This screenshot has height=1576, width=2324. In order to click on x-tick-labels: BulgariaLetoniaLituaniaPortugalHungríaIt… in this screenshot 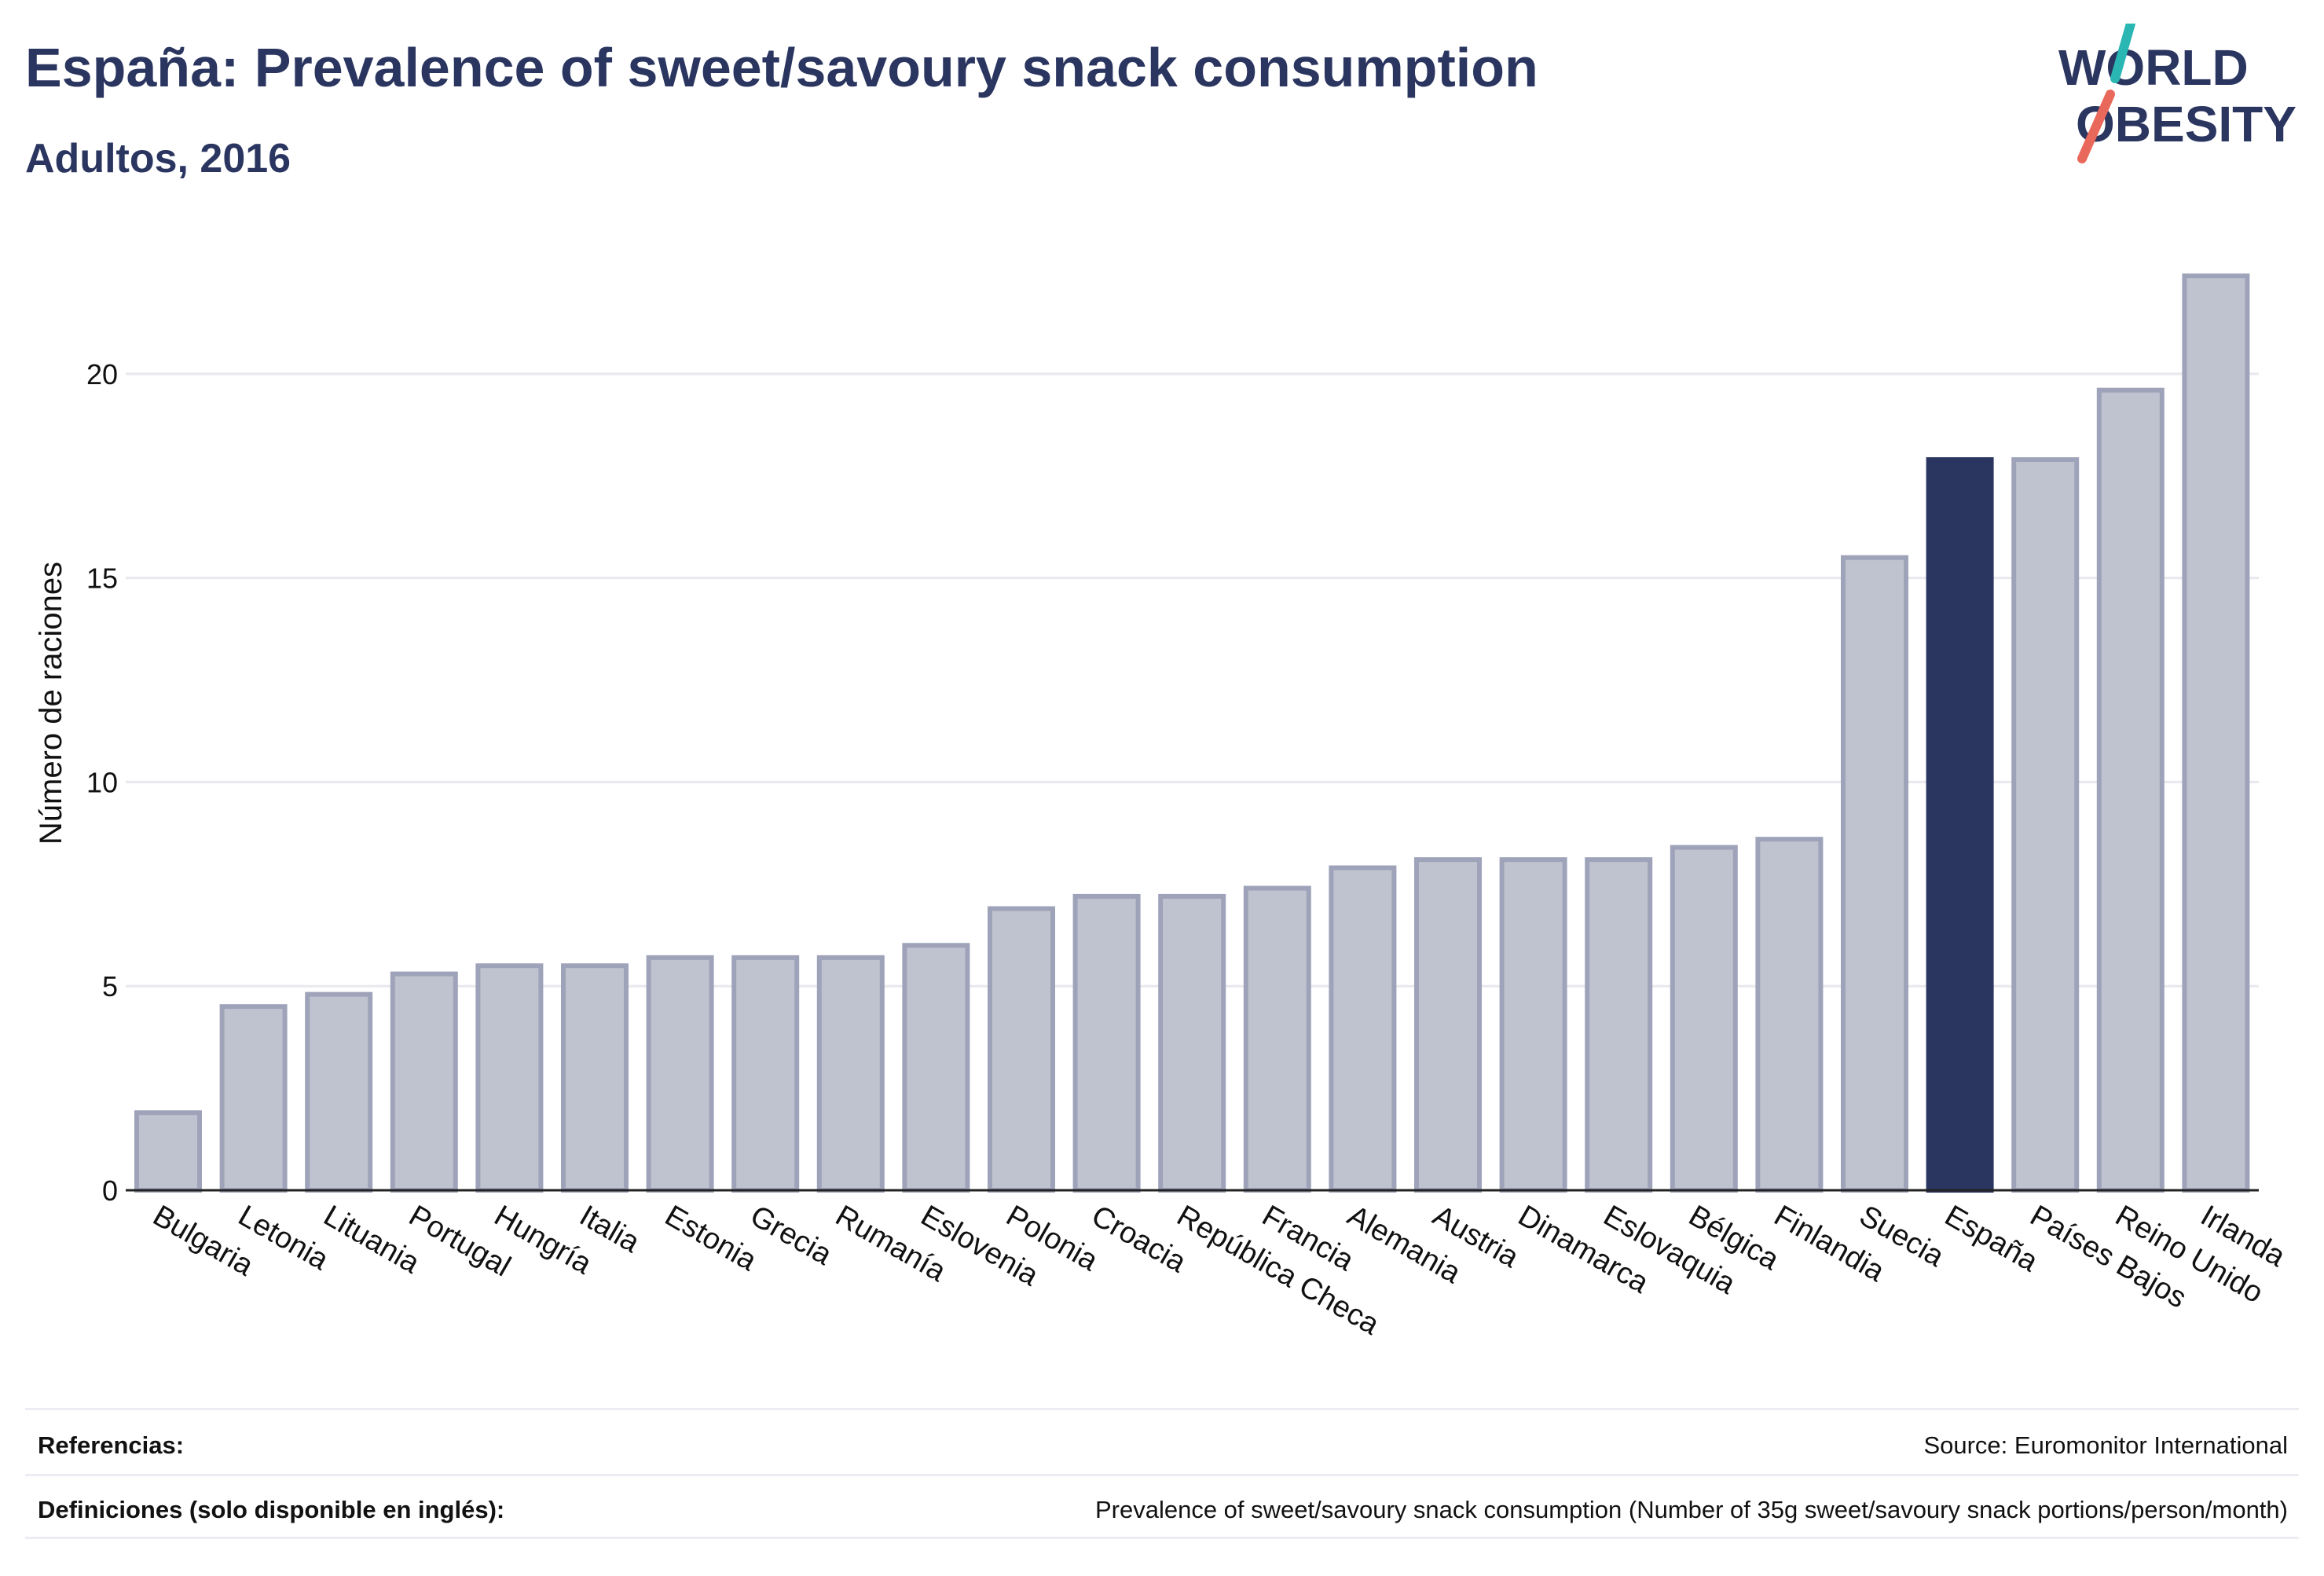, I will do `click(1220, 1270)`.